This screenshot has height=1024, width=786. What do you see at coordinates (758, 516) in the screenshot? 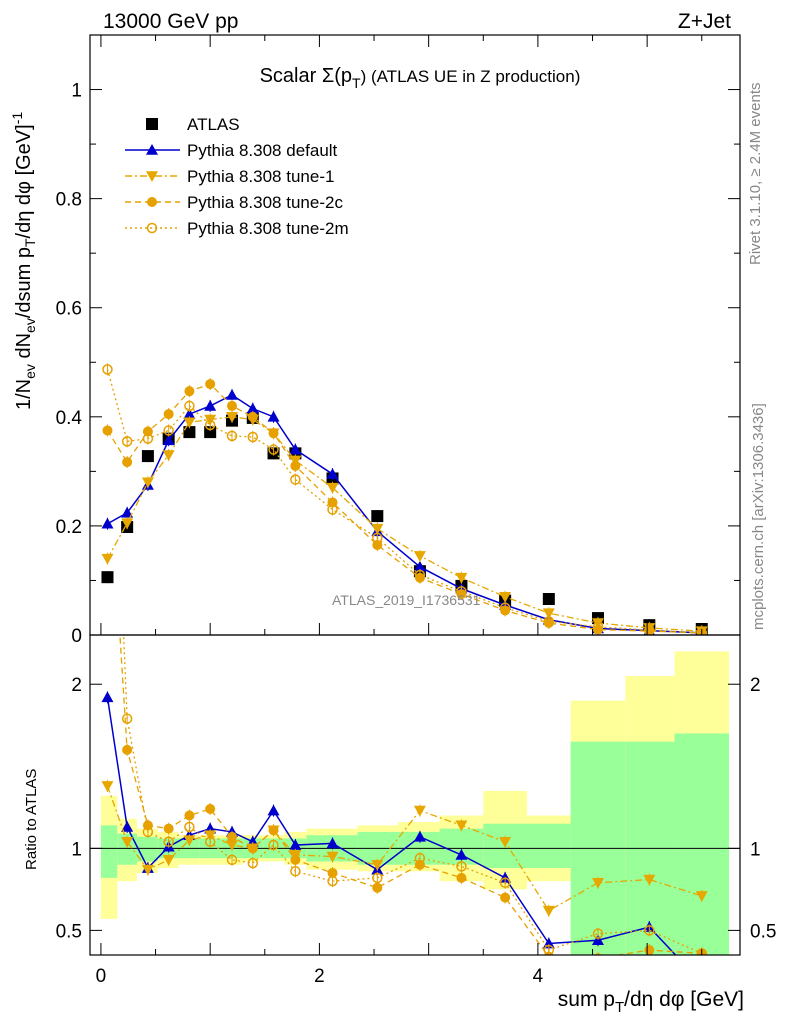
I see `mcplots-info: mcplots.cern.ch [arXiv:1306.3436]` at bounding box center [758, 516].